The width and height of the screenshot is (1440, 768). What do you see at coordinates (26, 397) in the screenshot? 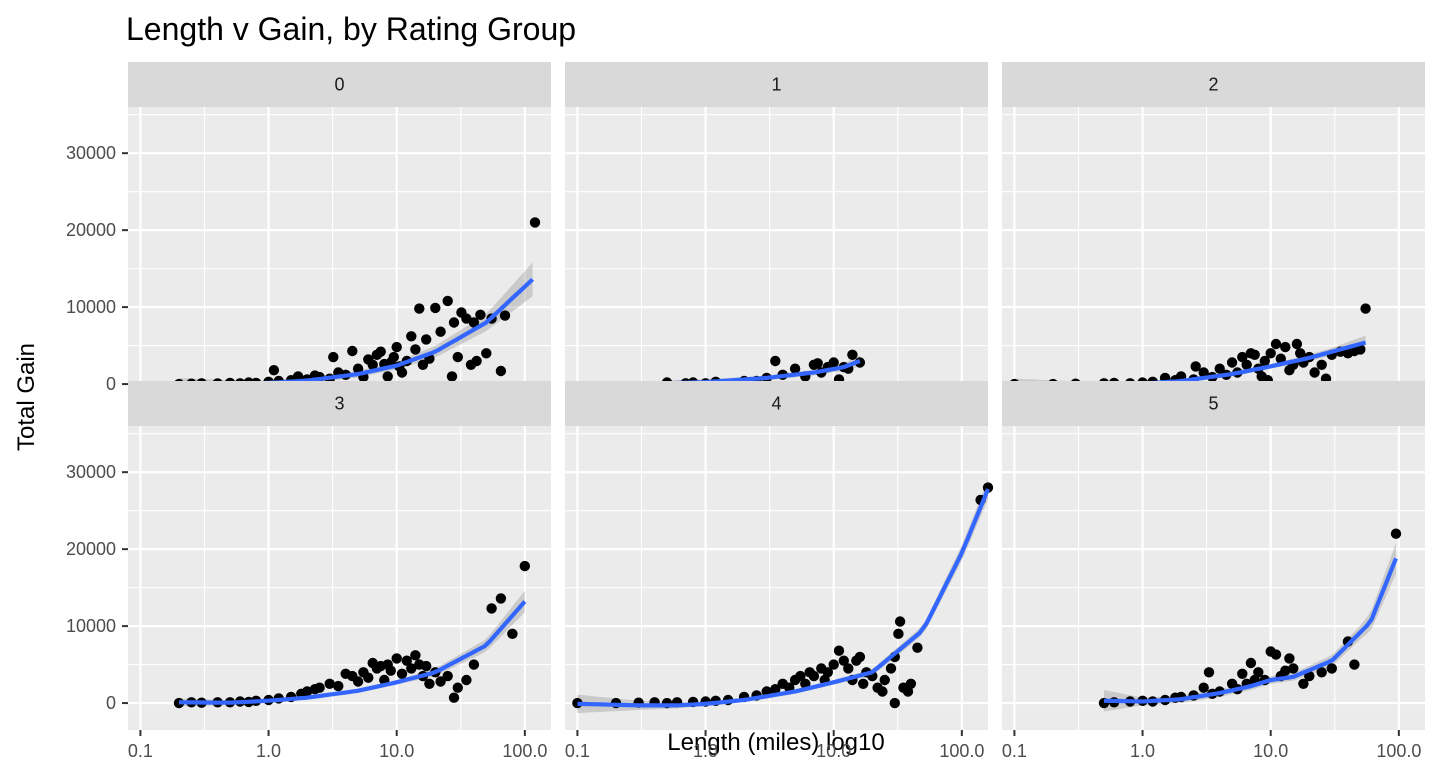
I see `y-axis-title: Total Gain` at bounding box center [26, 397].